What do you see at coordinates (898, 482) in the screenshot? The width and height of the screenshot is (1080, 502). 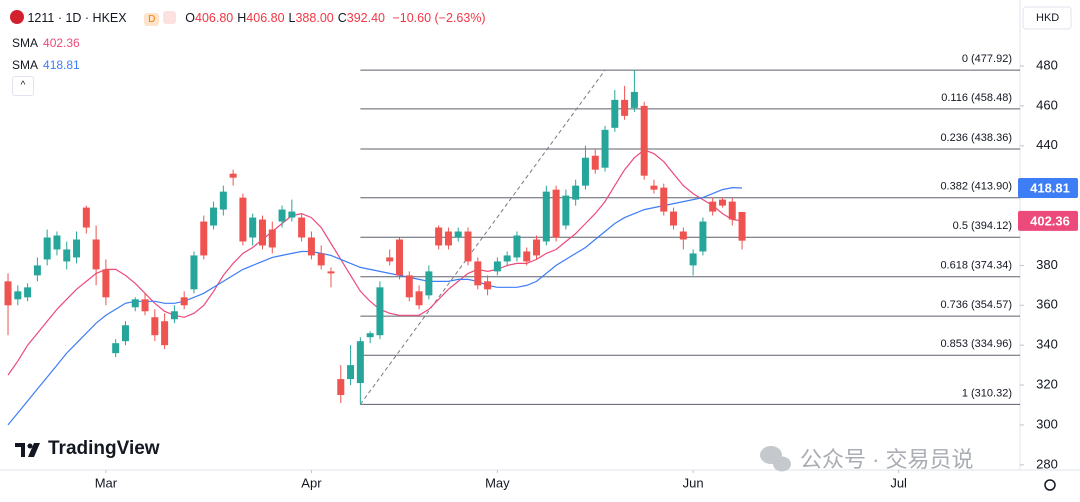 I see `x-tick-label: Jul` at bounding box center [898, 482].